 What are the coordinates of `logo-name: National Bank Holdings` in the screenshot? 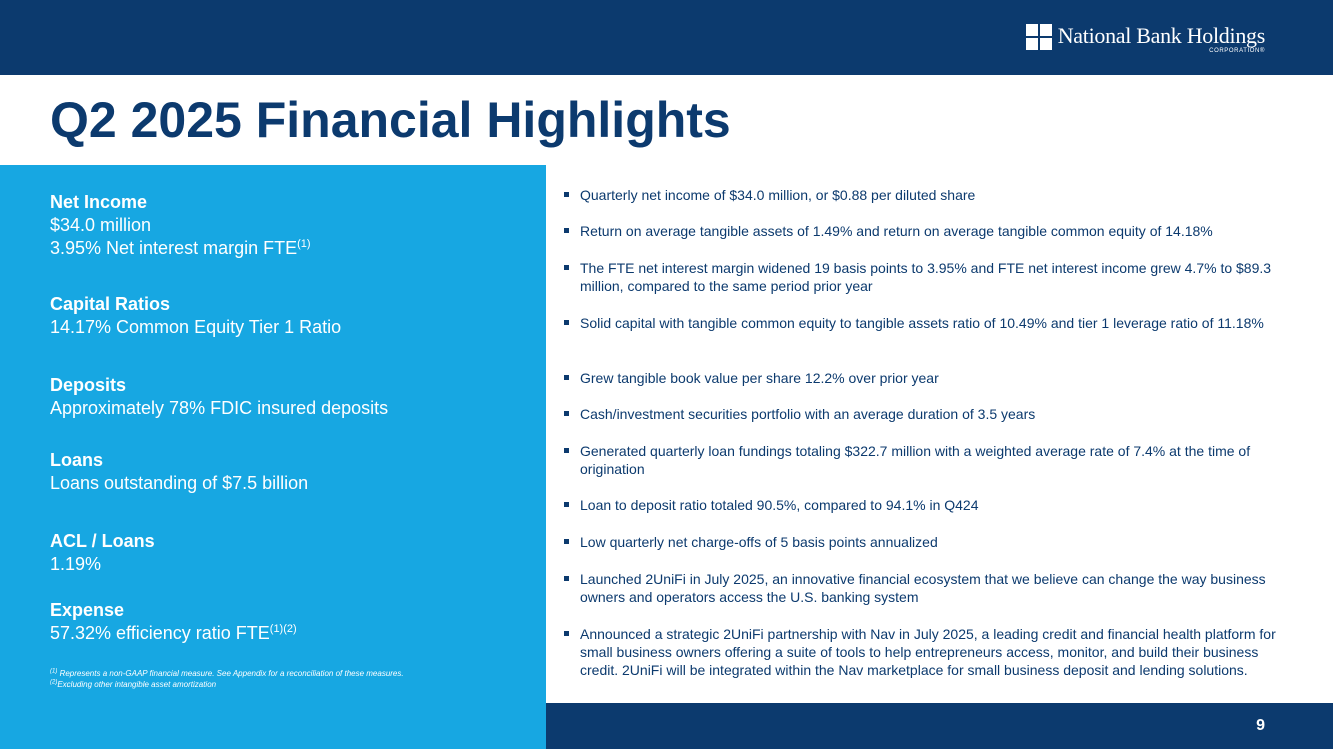 It's located at (1161, 35).